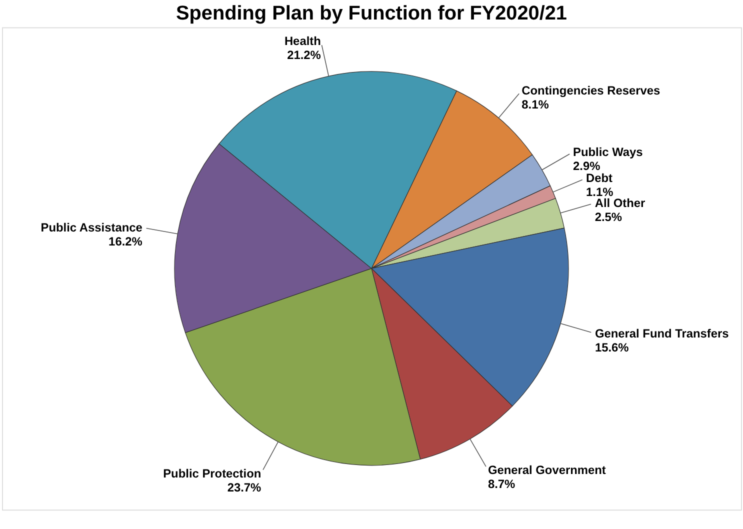 The height and width of the screenshot is (529, 743). What do you see at coordinates (608, 151) in the screenshot?
I see `slice-label: Public Ways` at bounding box center [608, 151].